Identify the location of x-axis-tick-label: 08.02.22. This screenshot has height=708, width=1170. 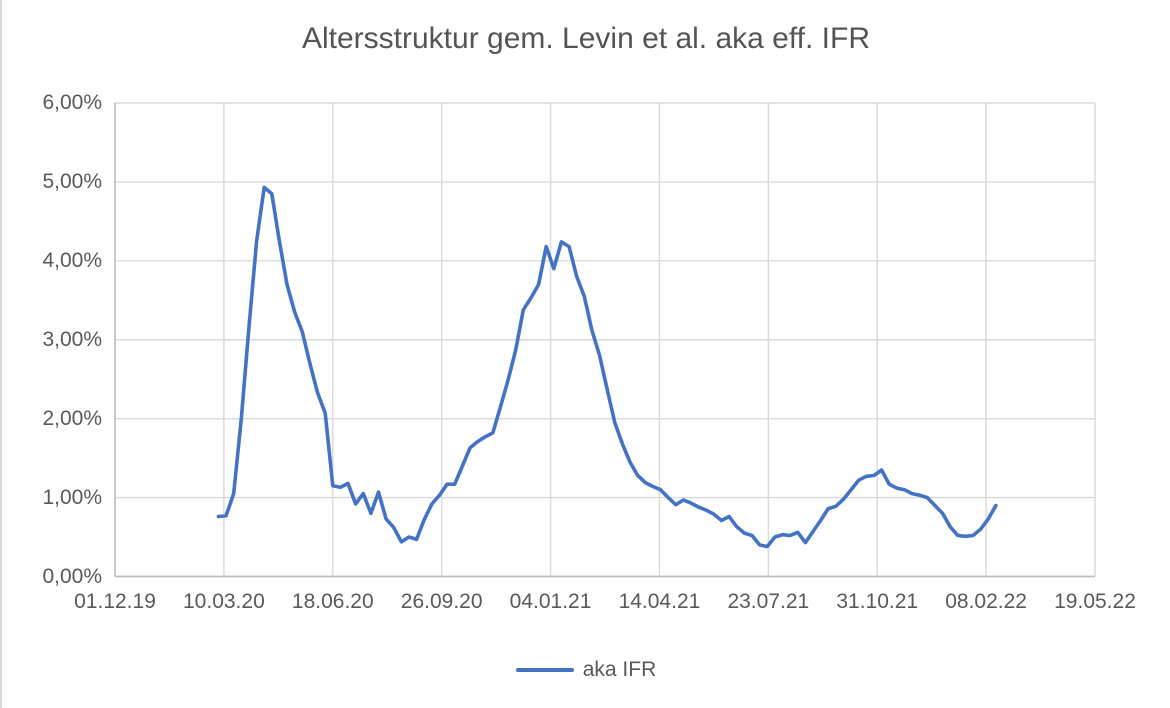
(986, 601).